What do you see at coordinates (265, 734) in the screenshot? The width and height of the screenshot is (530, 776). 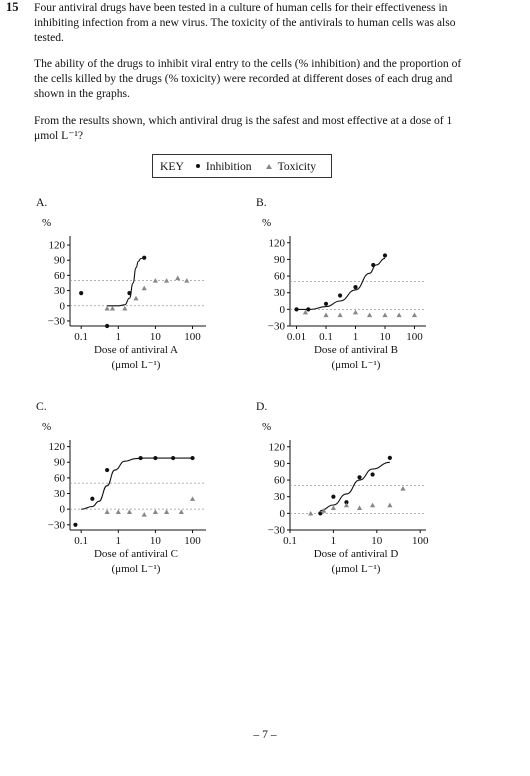 I see `page-number: – 7 –` at bounding box center [265, 734].